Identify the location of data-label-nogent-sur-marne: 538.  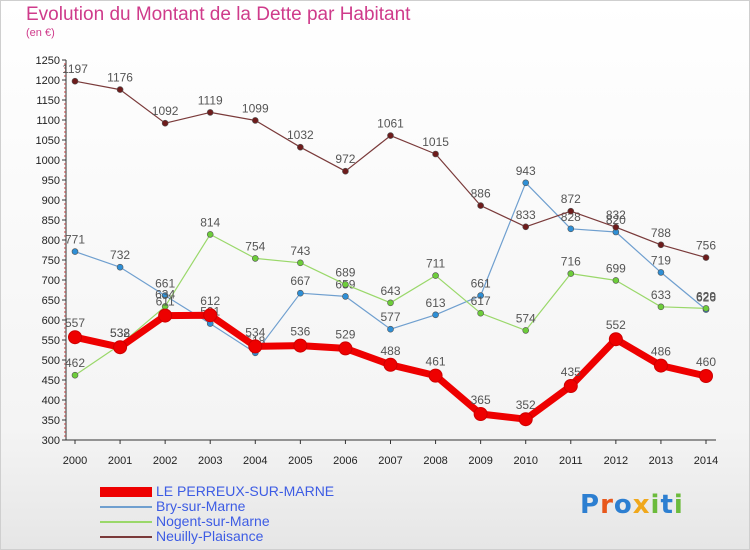
(120, 333).